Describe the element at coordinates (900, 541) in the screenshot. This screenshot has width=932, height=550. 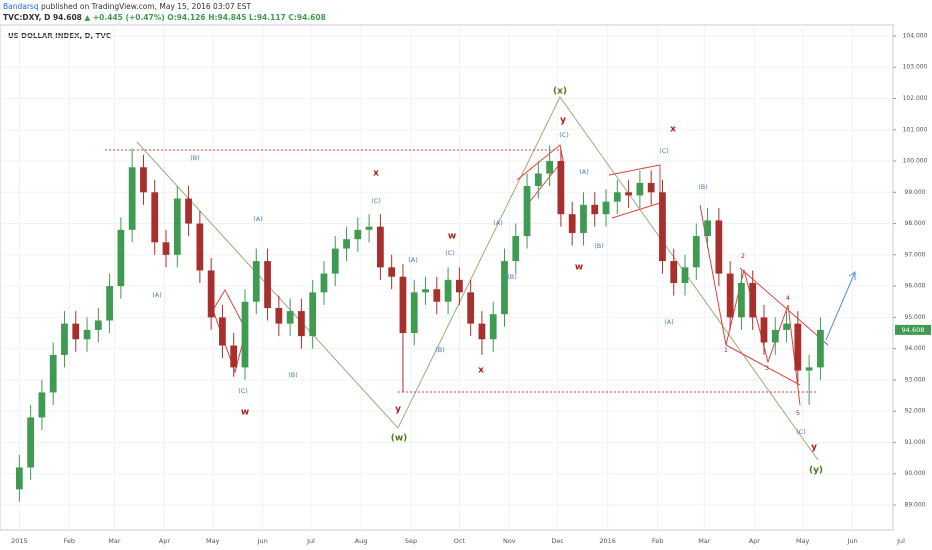
I see `x-tick-label: Jul` at that location.